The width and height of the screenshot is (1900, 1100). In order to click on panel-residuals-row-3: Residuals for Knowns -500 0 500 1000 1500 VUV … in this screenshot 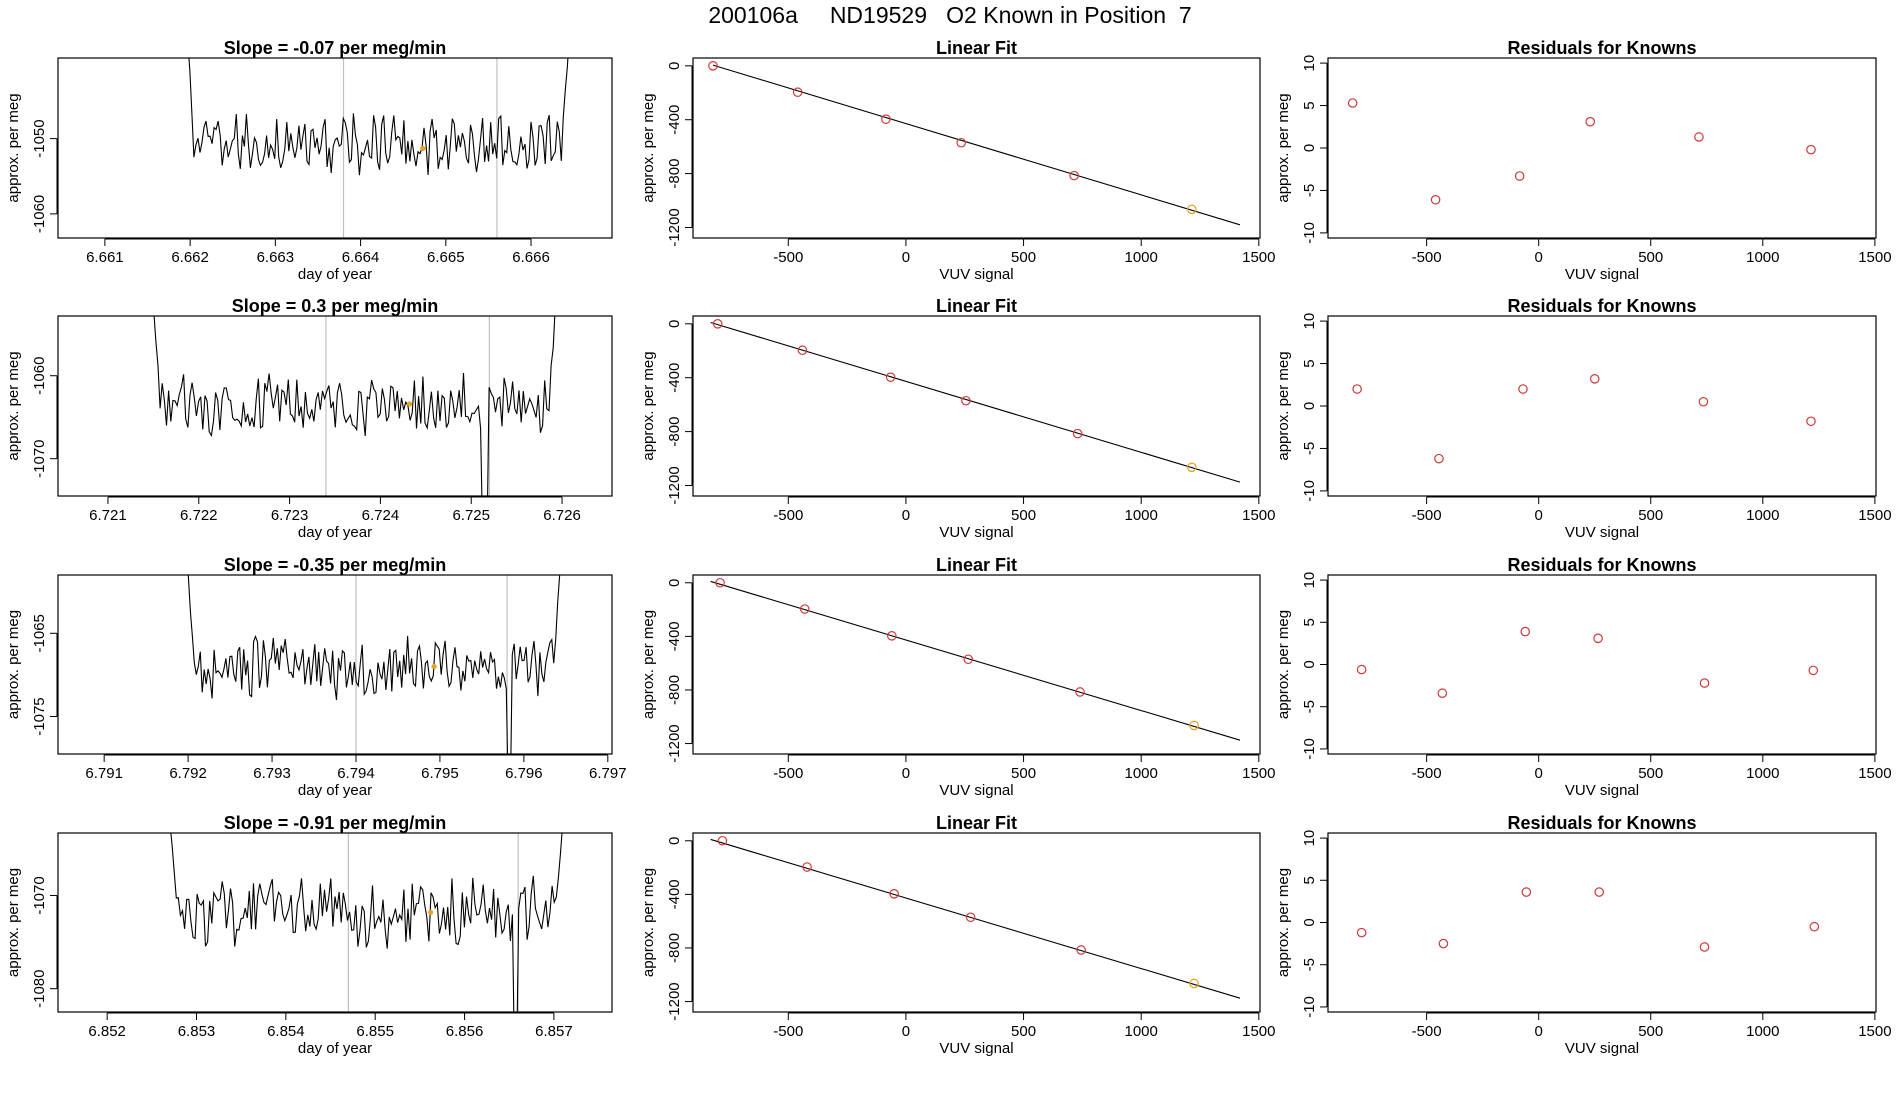, I will do `click(1583, 677)`.